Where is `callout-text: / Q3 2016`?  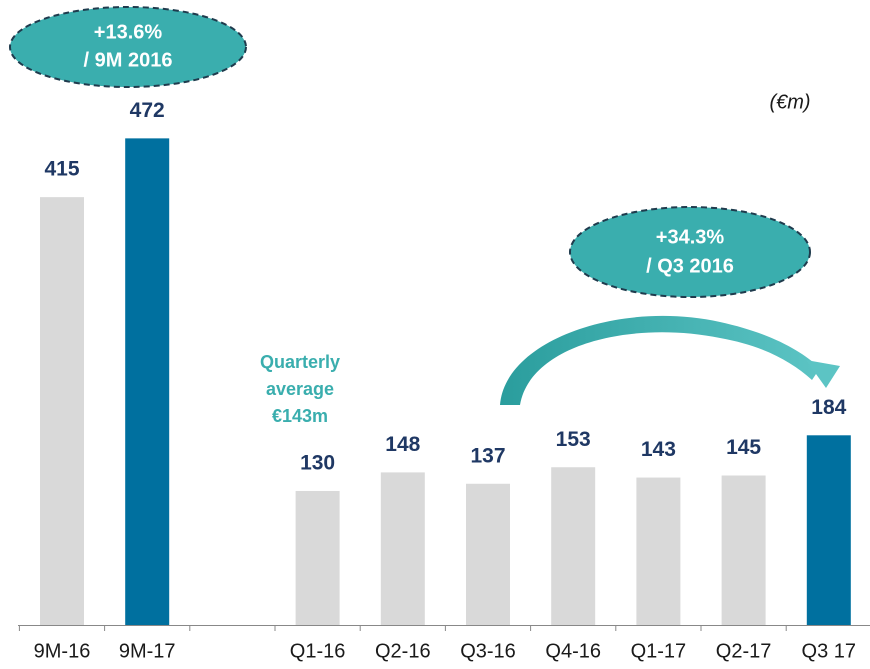 callout-text: / Q3 2016 is located at coordinates (690, 266).